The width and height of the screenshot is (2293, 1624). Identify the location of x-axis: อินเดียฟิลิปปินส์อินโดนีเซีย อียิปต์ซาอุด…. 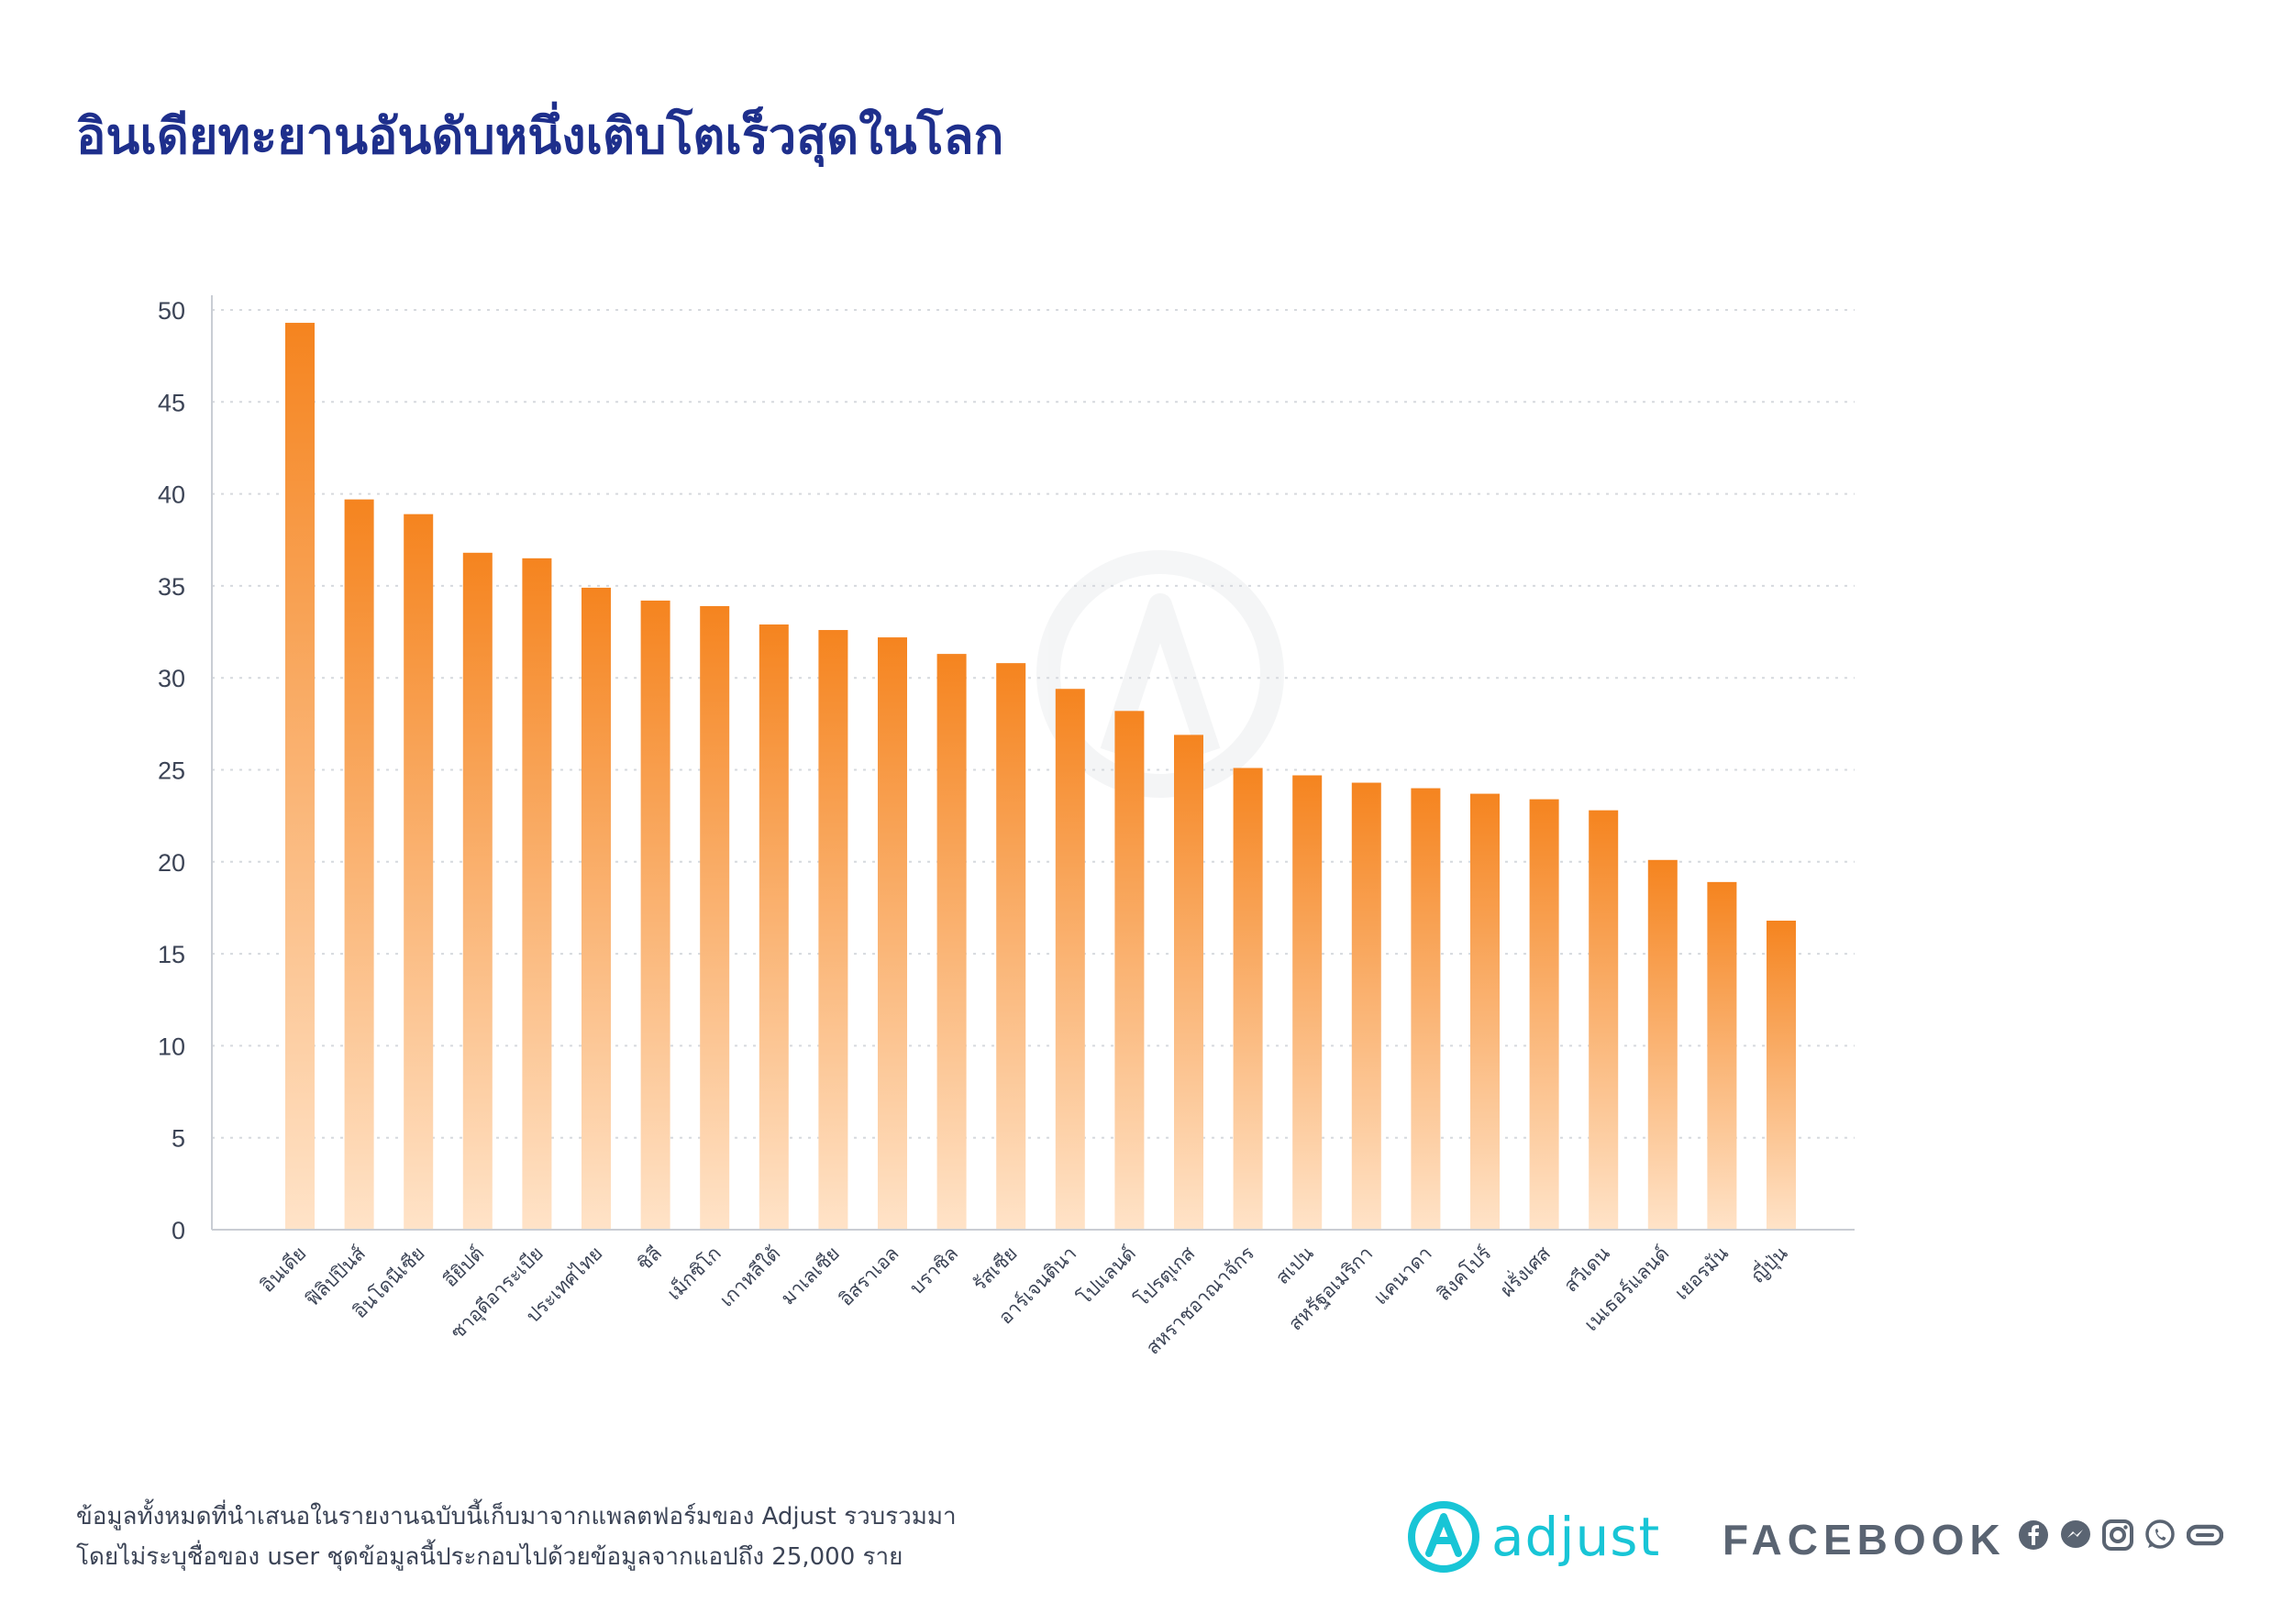
(1024, 1299).